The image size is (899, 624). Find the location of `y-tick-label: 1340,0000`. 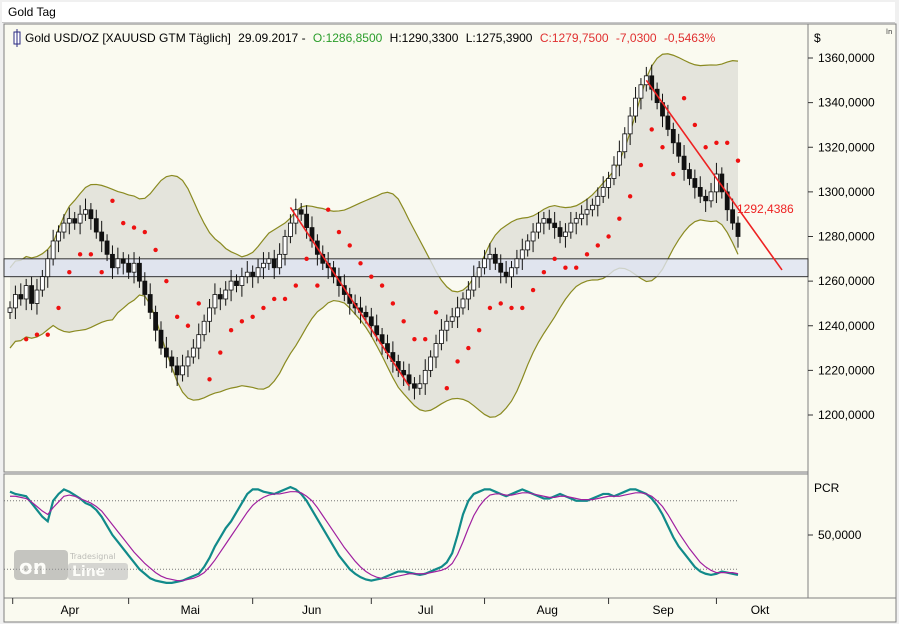

y-tick-label: 1340,0000 is located at coordinates (846, 103).